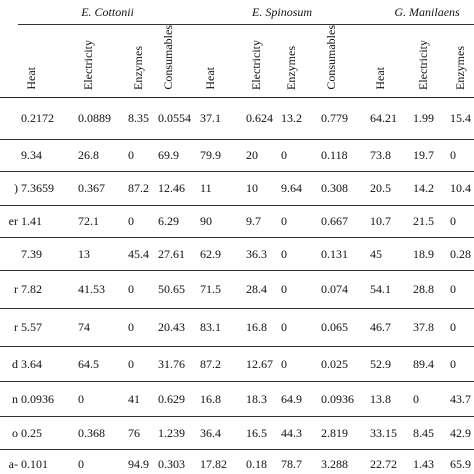  Describe the element at coordinates (343, 221) in the screenshot. I see `table-cell: 0.667` at that location.